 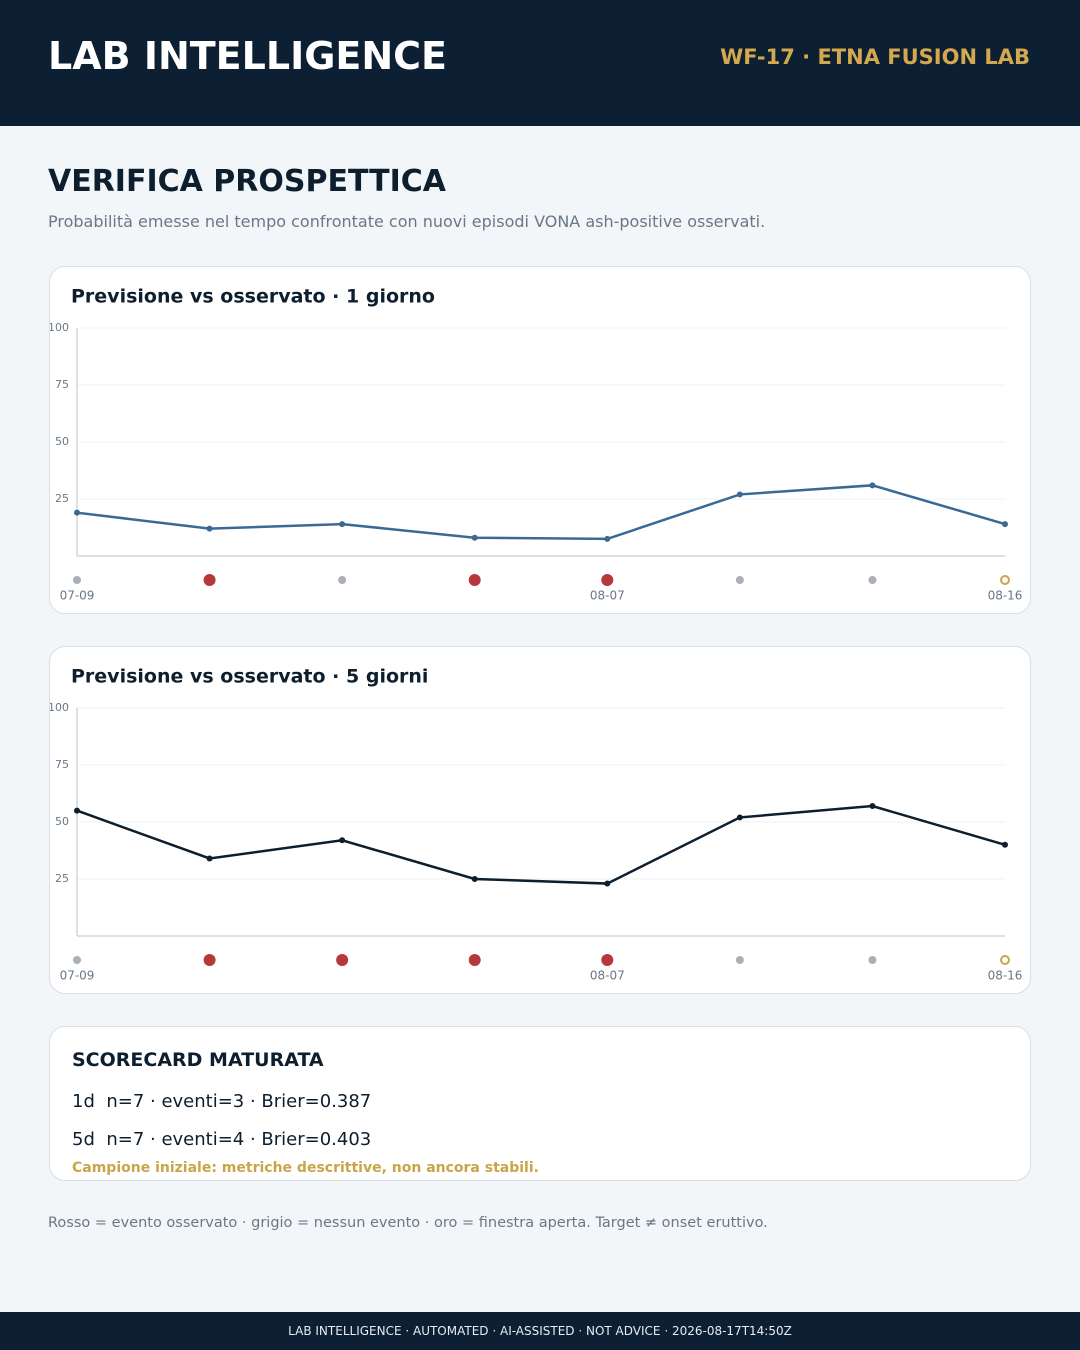 What do you see at coordinates (253, 297) in the screenshot?
I see `chart-title: Previsione vs osservato · 1 giorno` at bounding box center [253, 297].